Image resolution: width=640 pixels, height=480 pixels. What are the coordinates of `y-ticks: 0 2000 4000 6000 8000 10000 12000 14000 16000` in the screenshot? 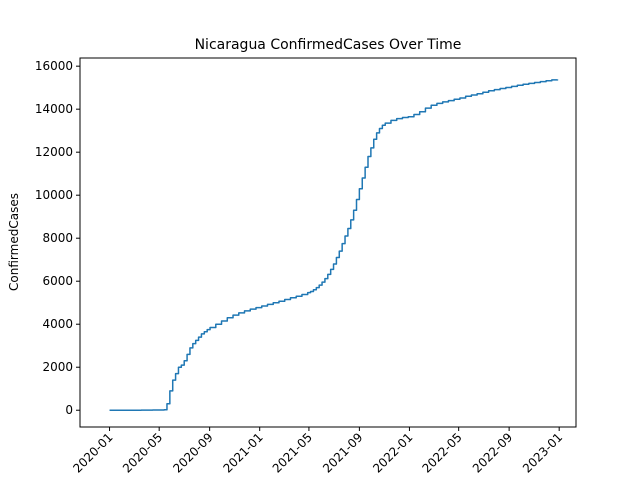 It's located at (57, 238).